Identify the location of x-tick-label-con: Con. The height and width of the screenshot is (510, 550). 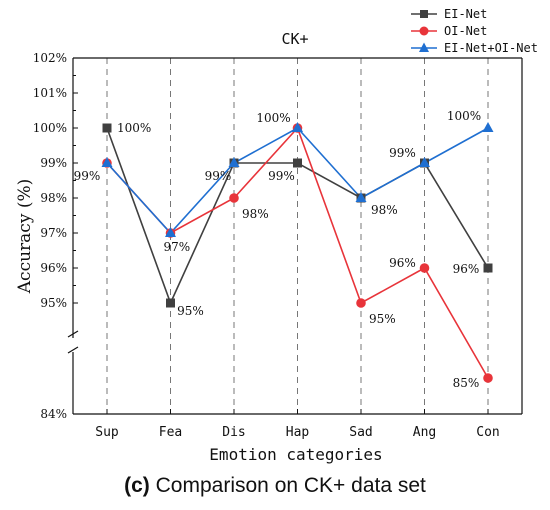
(487, 432).